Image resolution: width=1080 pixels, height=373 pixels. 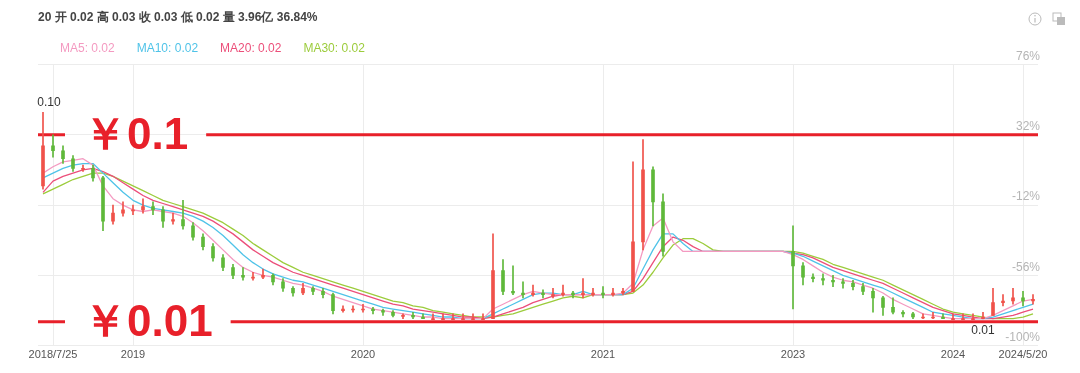 I want to click on x-tick-label: 2023, so click(x=793, y=354).